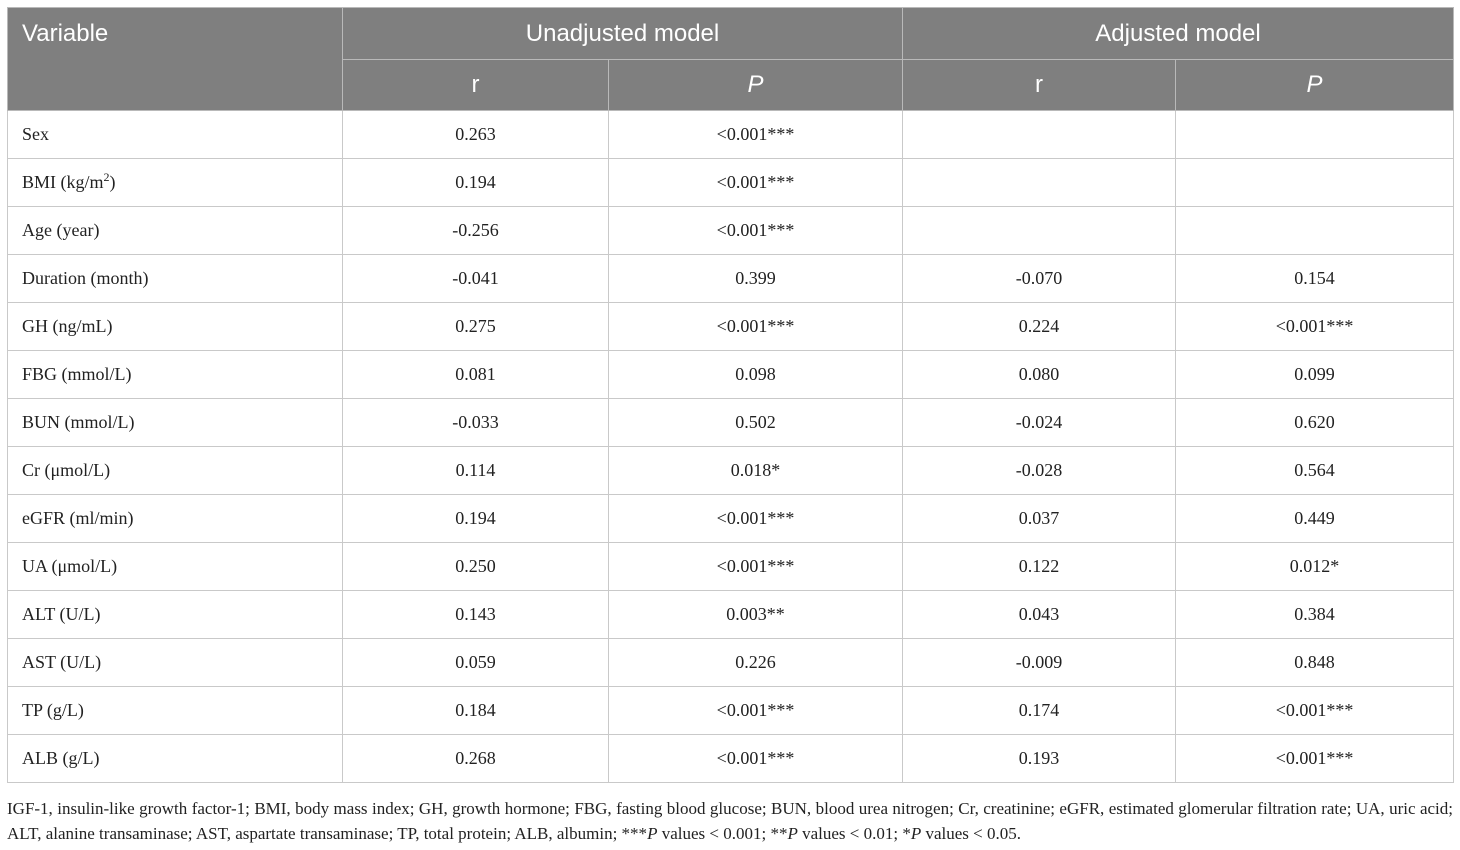  I want to click on table-row: TP (g/L) 0.184 <0.001*** 0.174 <0.001***, so click(731, 710).